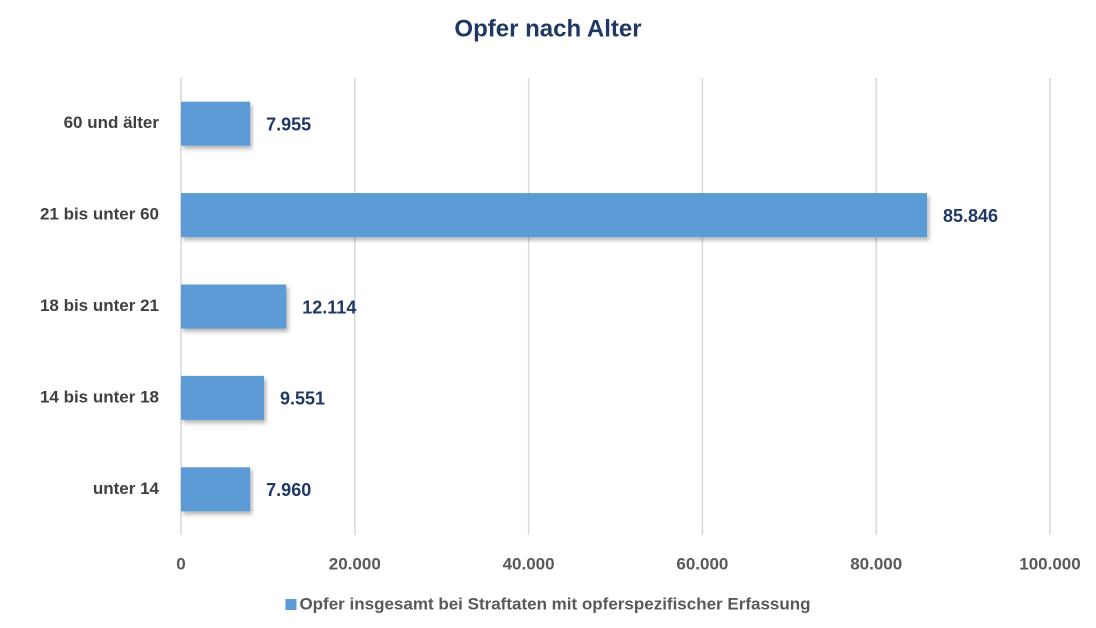 Image resolution: width=1096 pixels, height=628 pixels. What do you see at coordinates (329, 307) in the screenshot?
I see `value-label: 12.114` at bounding box center [329, 307].